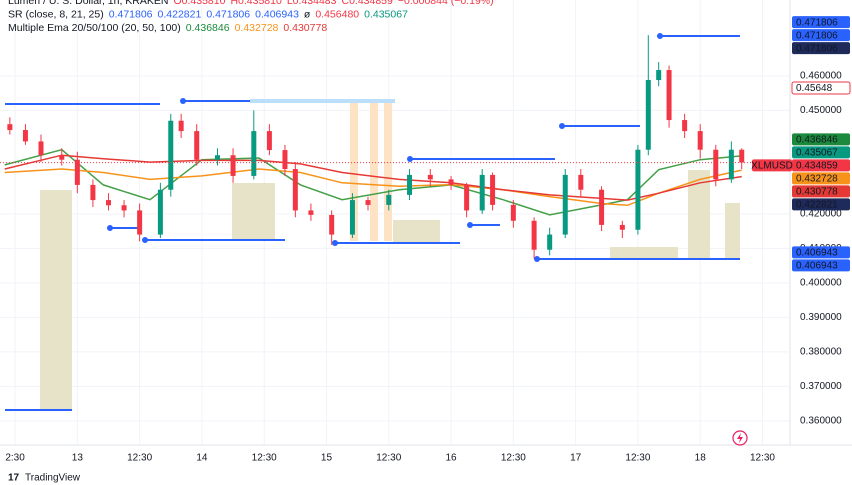  Describe the element at coordinates (817, 253) in the screenshot. I see `price-label: 0.406943` at that location.